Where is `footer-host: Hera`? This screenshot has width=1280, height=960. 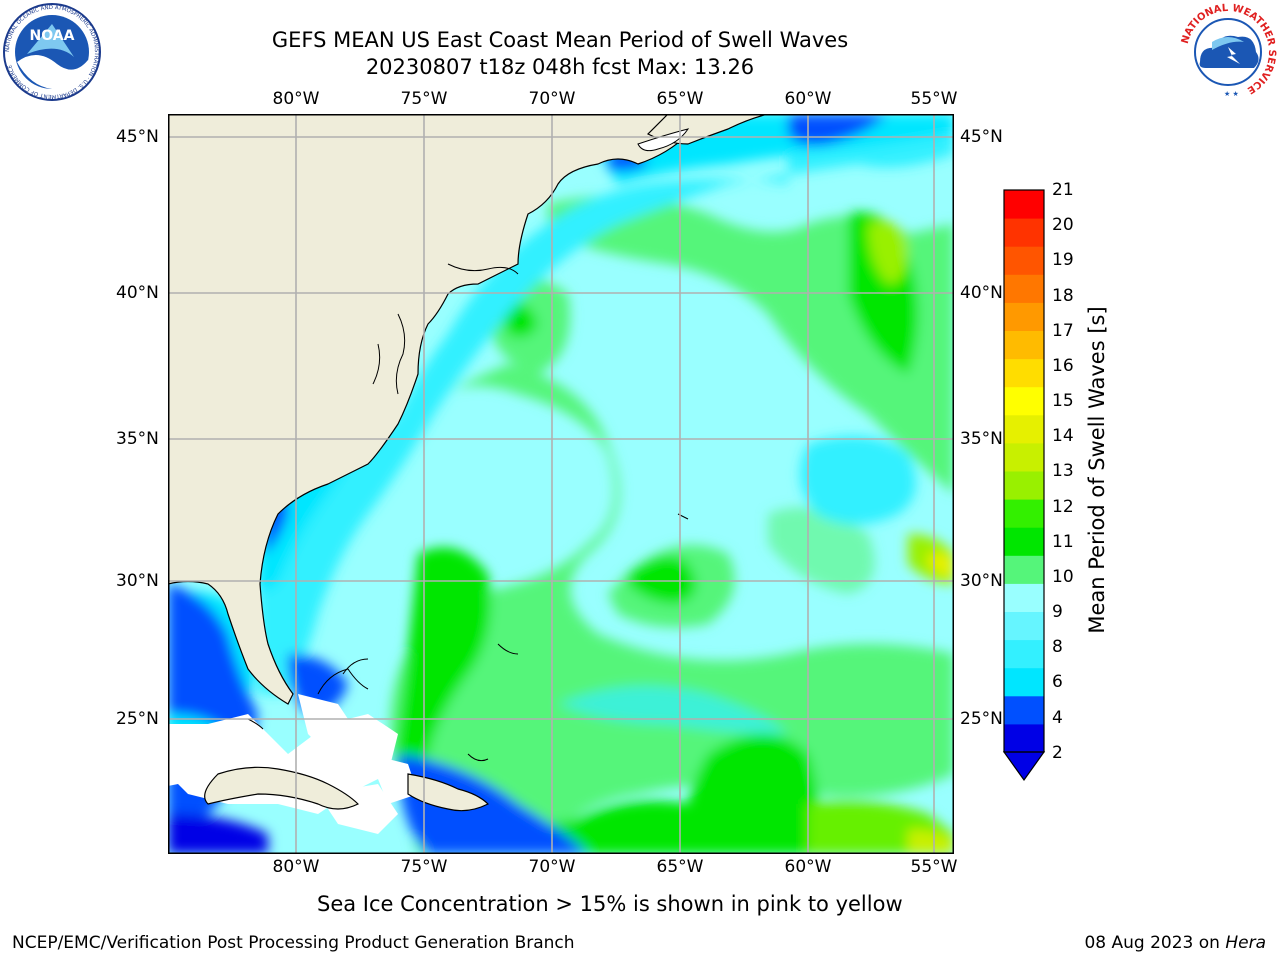 footer-host: Hera is located at coordinates (1245, 943).